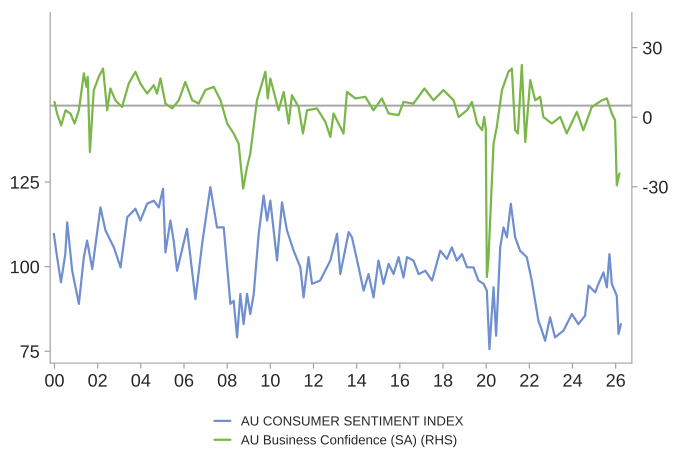  What do you see at coordinates (572, 380) in the screenshot?
I see `x-tick-label: 24` at bounding box center [572, 380].